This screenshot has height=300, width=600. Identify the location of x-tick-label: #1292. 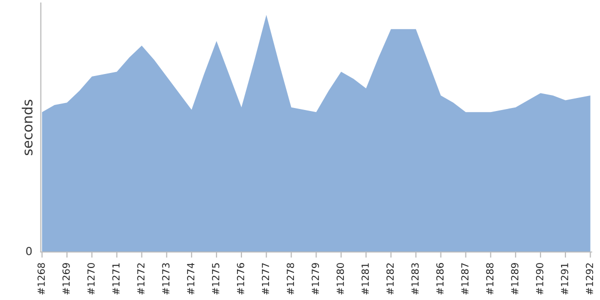
(590, 279).